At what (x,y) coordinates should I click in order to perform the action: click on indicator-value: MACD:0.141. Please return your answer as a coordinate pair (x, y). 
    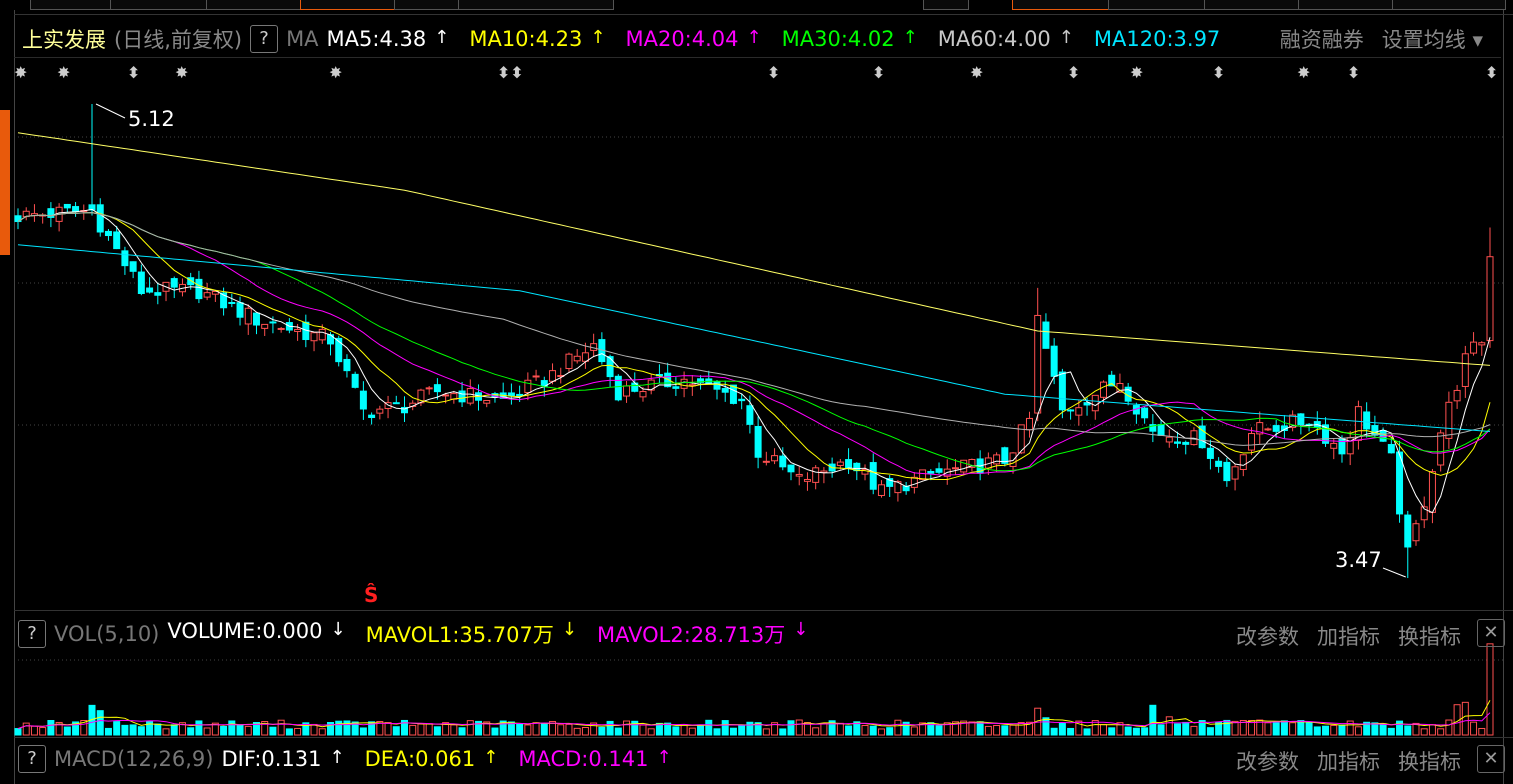
    Looking at the image, I should click on (583, 759).